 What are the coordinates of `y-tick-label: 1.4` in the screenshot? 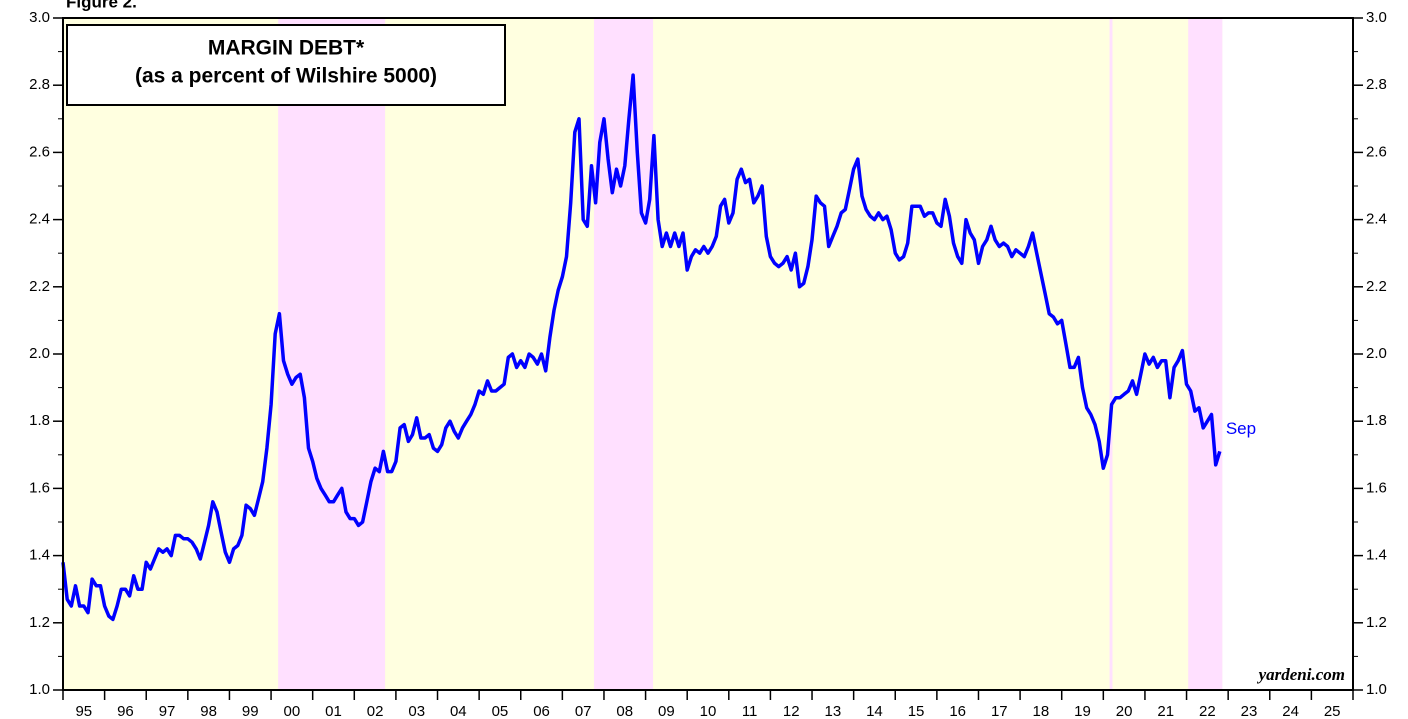 It's located at (39, 555).